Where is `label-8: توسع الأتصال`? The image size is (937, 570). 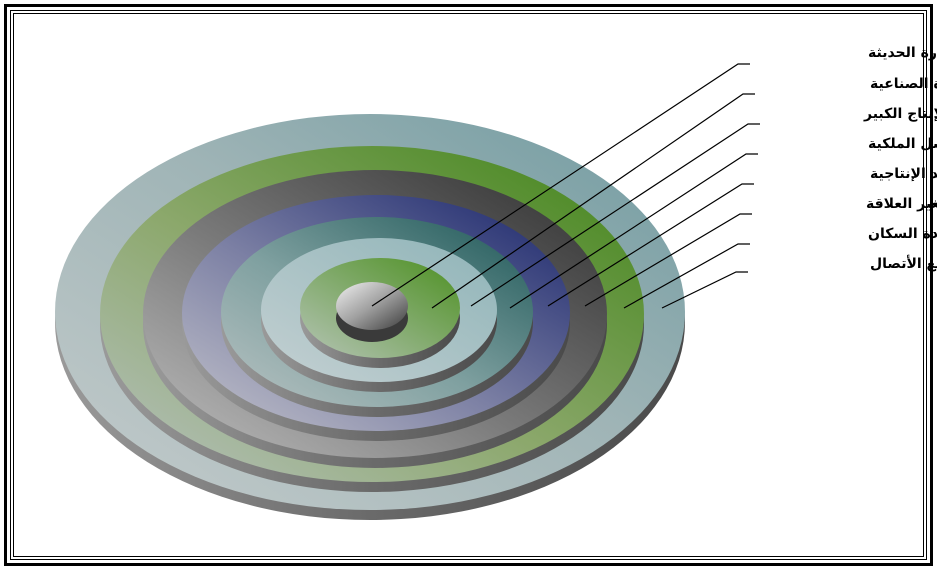 label-8: توسع الأتصال is located at coordinates (903, 263).